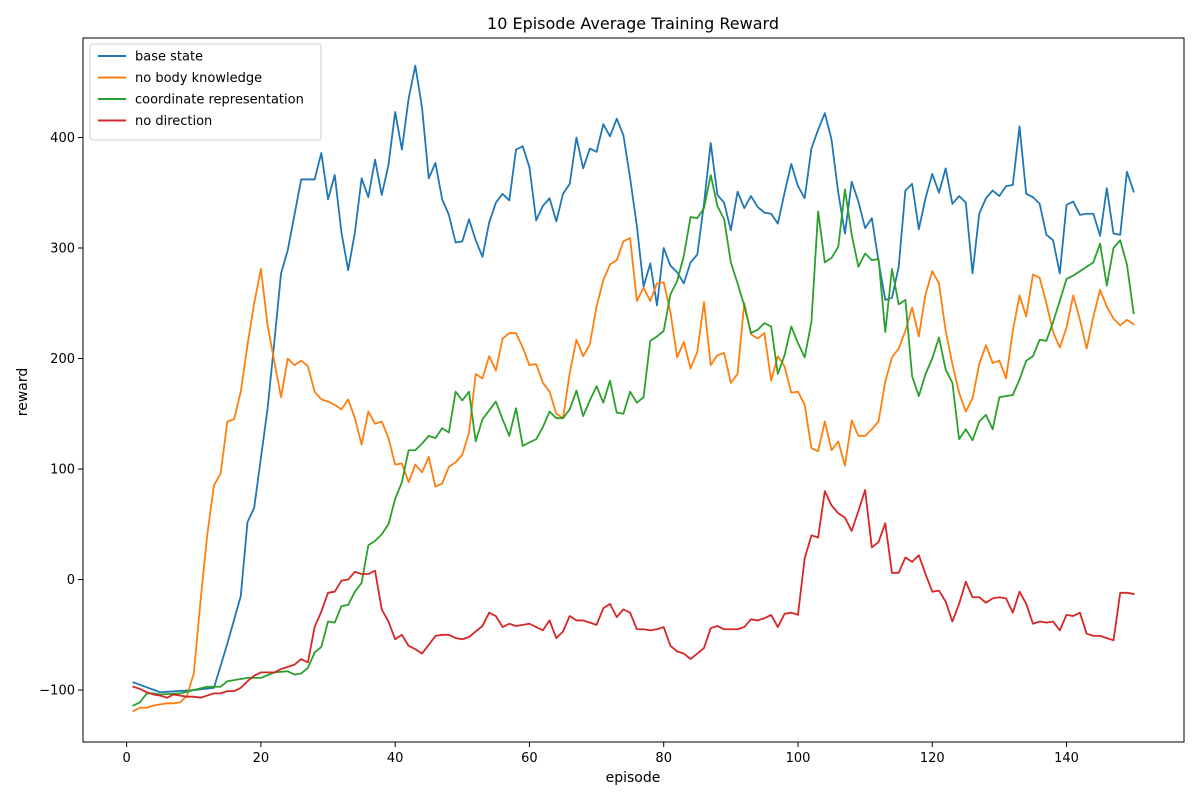 The width and height of the screenshot is (1200, 800). I want to click on y-tick-label: 300, so click(62, 248).